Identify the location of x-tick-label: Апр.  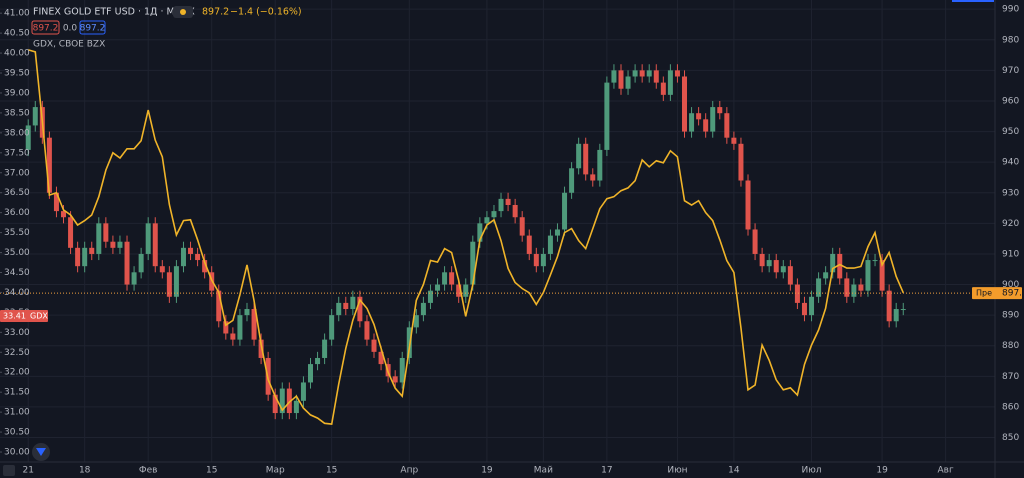
(409, 471).